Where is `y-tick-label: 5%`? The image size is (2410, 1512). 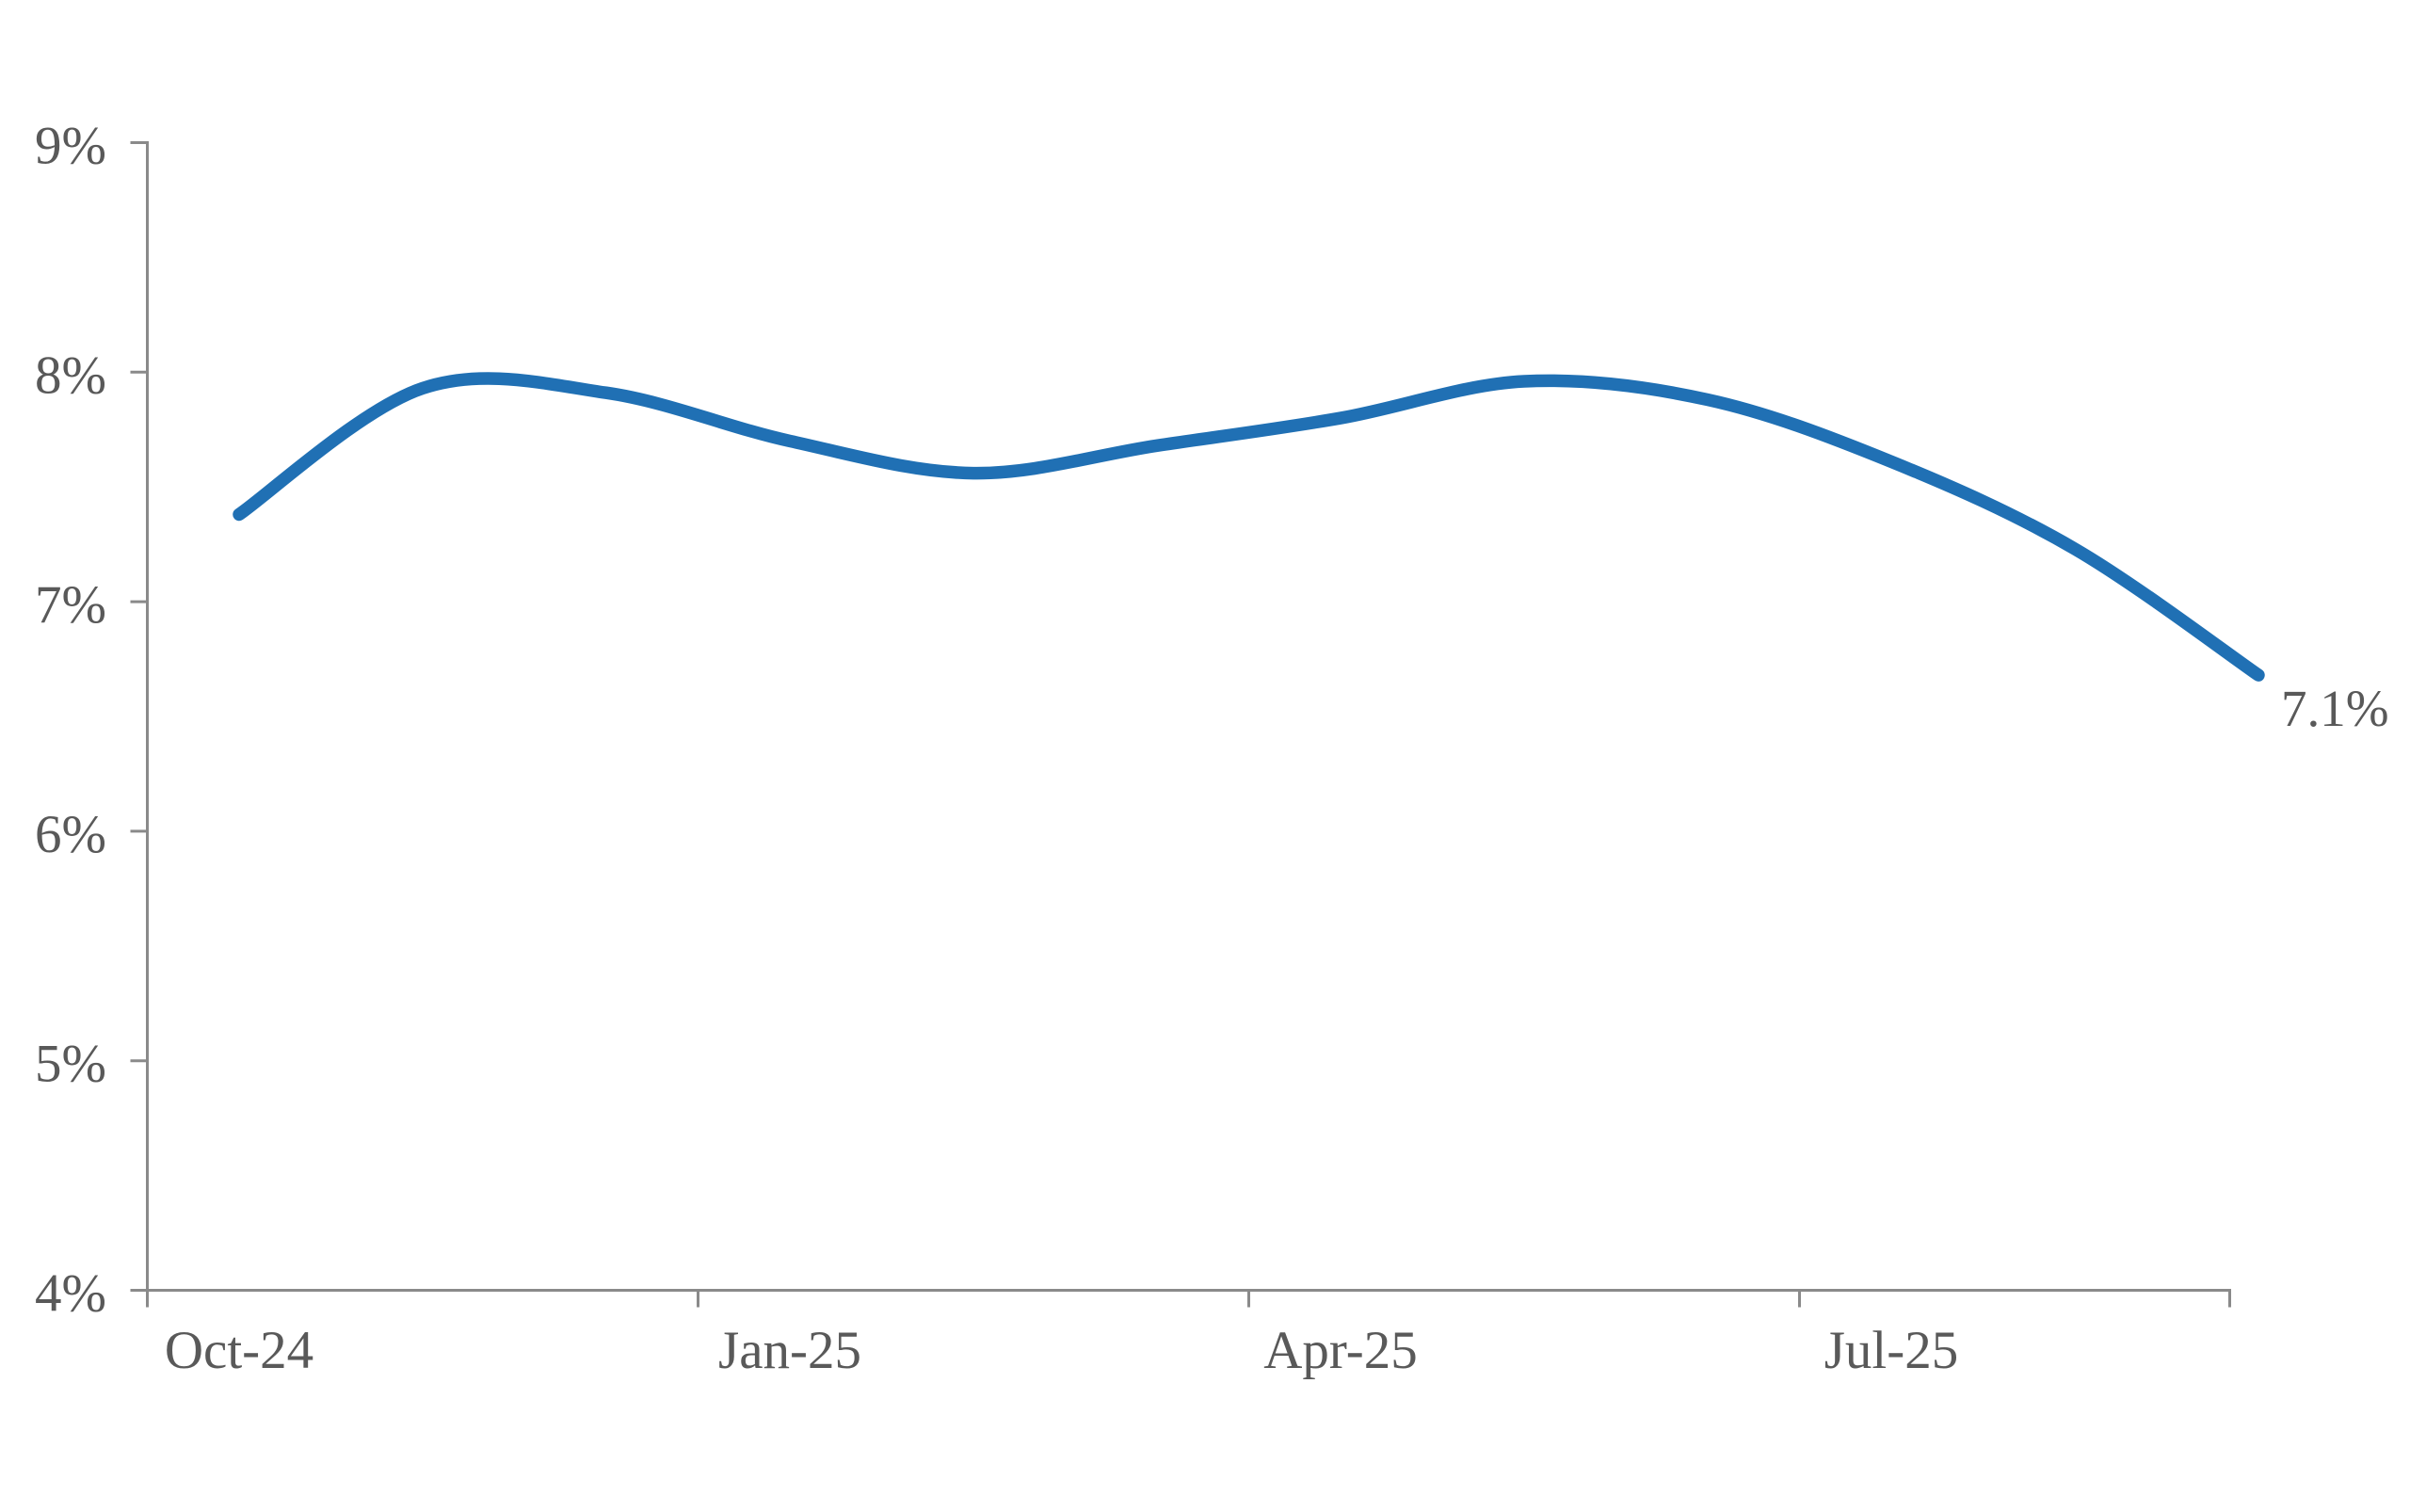 y-tick-label: 5% is located at coordinates (70, 1064).